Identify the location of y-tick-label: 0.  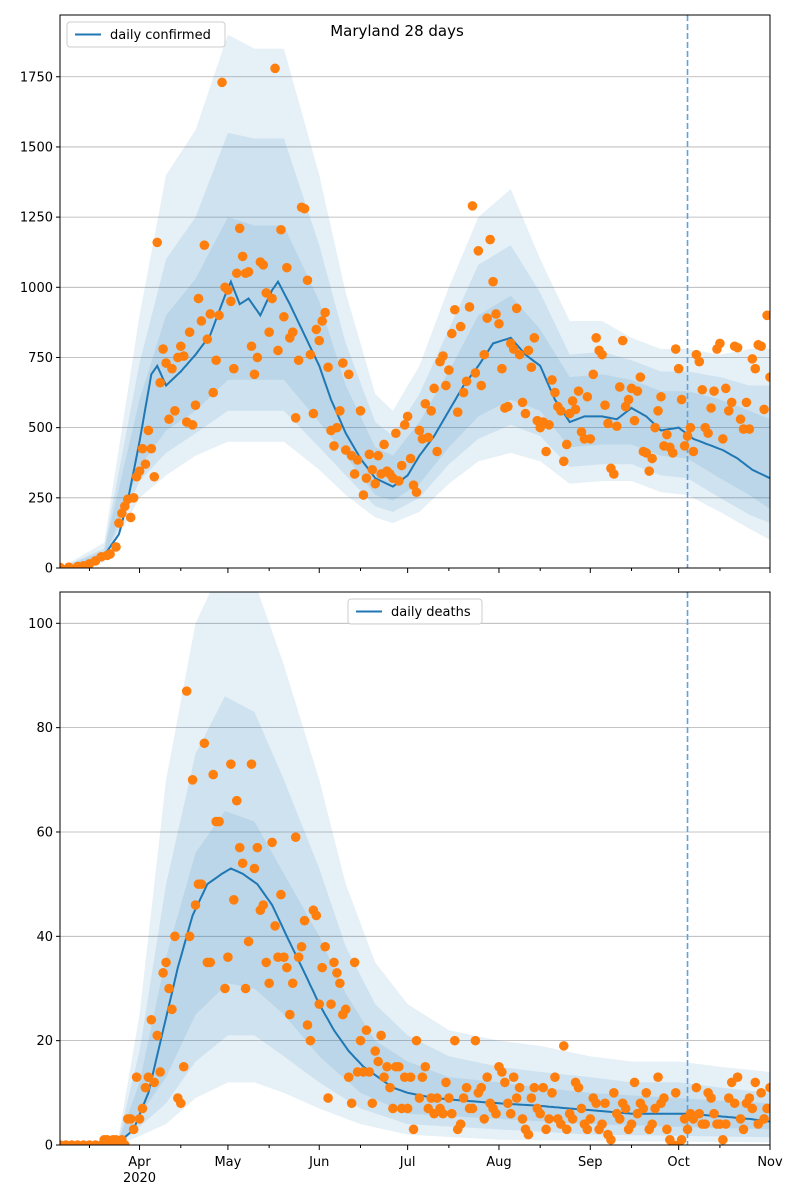
(49, 1146).